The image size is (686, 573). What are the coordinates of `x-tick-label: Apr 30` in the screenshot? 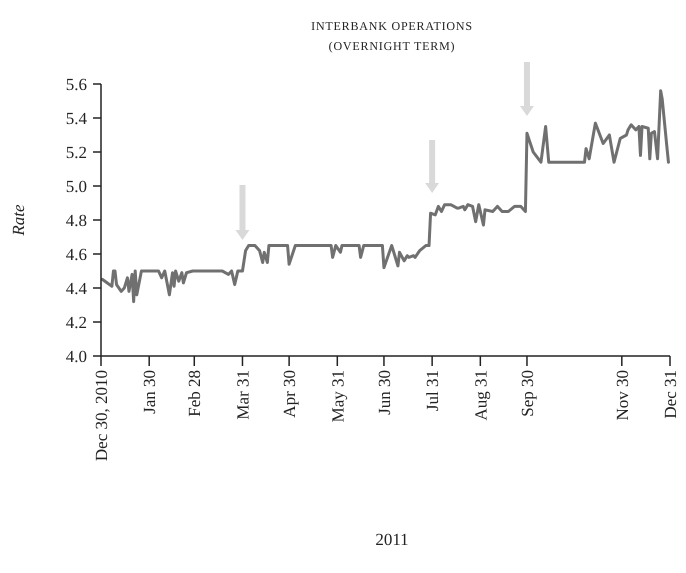 It's located at (290, 394).